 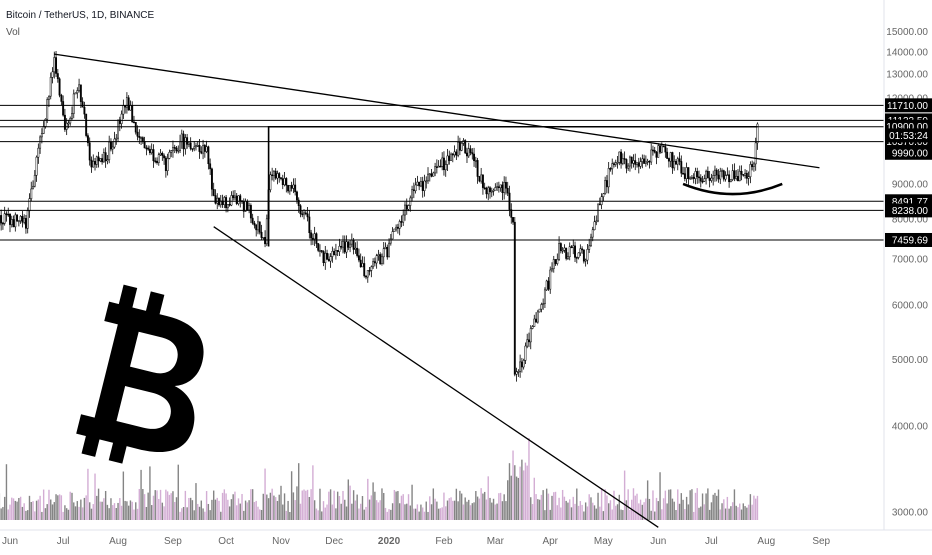 I want to click on symbol-title: Bitcoin / TetherUS, 1D, BINANCE, so click(x=80, y=15).